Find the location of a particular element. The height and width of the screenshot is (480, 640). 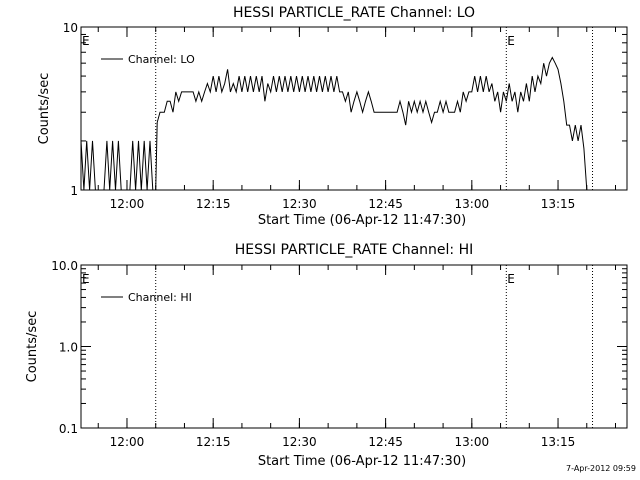

panel-1-y-tick-label: 10 is located at coordinates (70, 28).